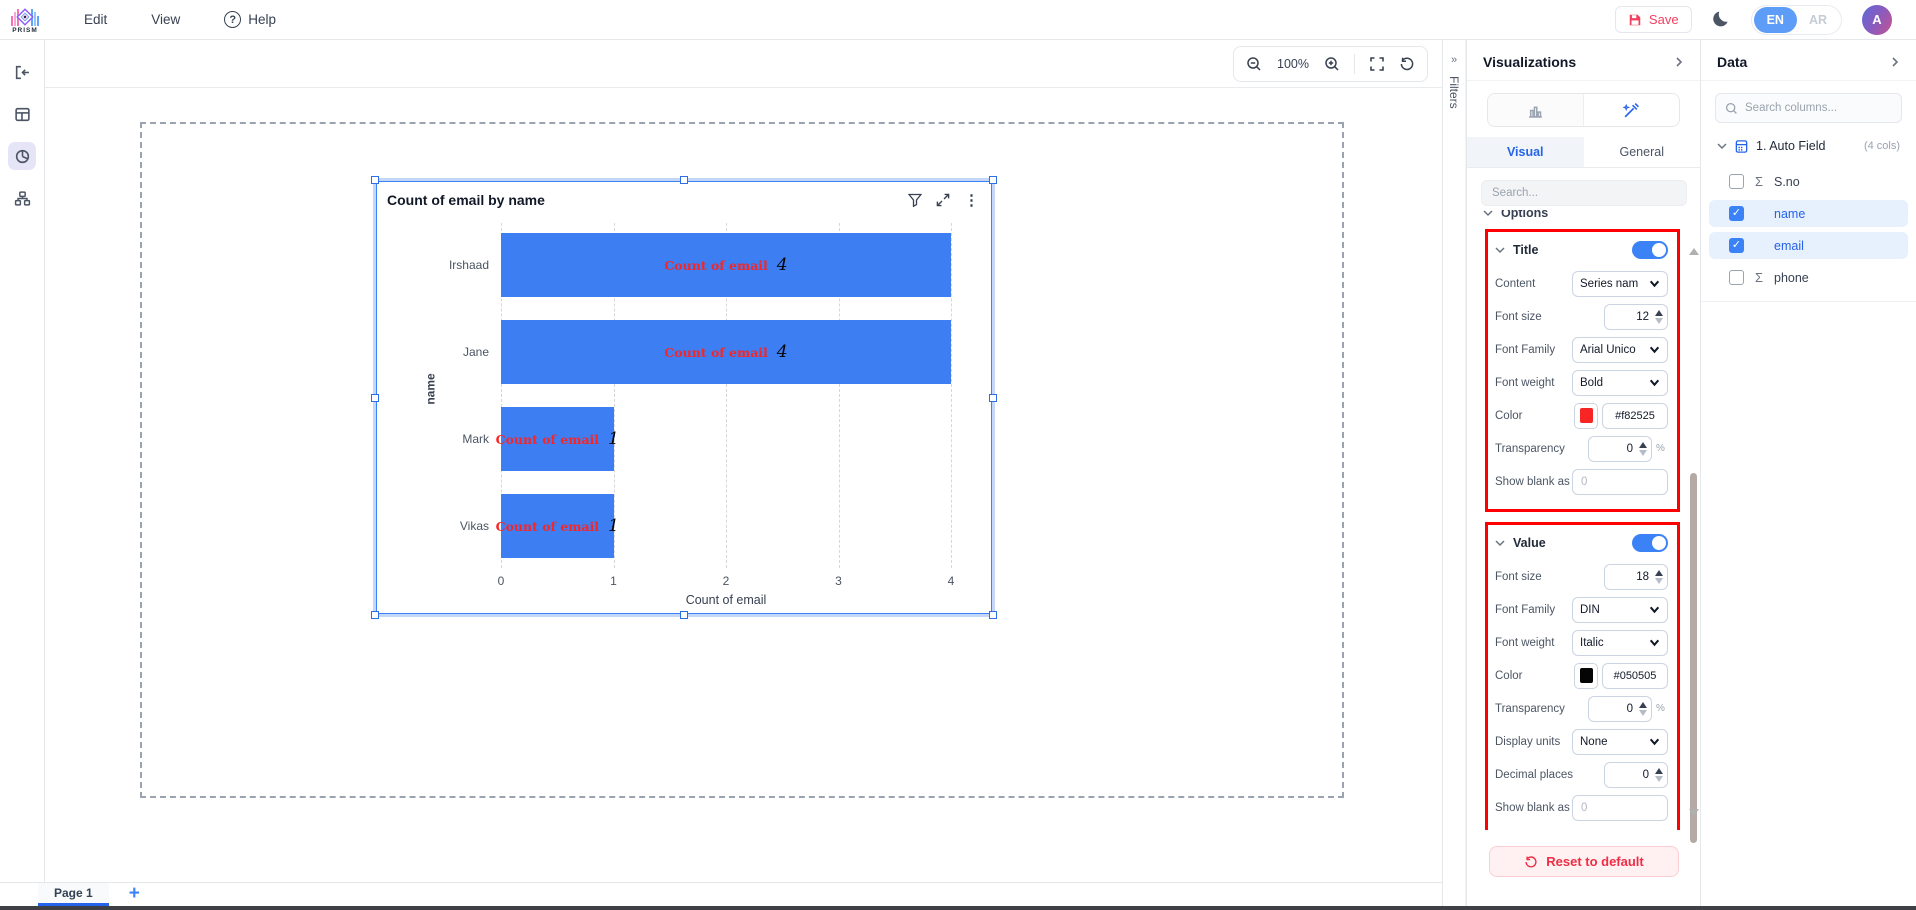  What do you see at coordinates (943, 200) in the screenshot?
I see `expand-icon` at bounding box center [943, 200].